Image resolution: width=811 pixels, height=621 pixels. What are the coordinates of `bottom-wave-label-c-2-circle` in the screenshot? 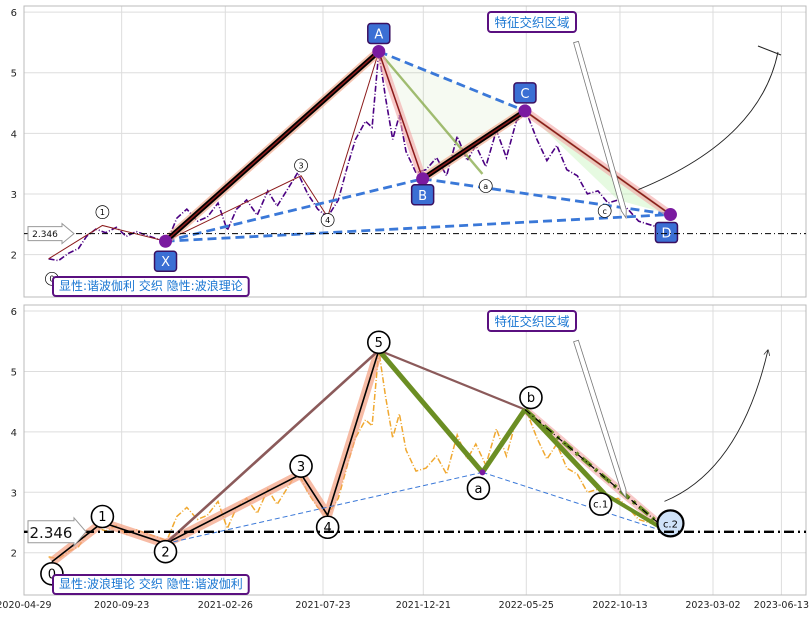 It's located at (670, 523).